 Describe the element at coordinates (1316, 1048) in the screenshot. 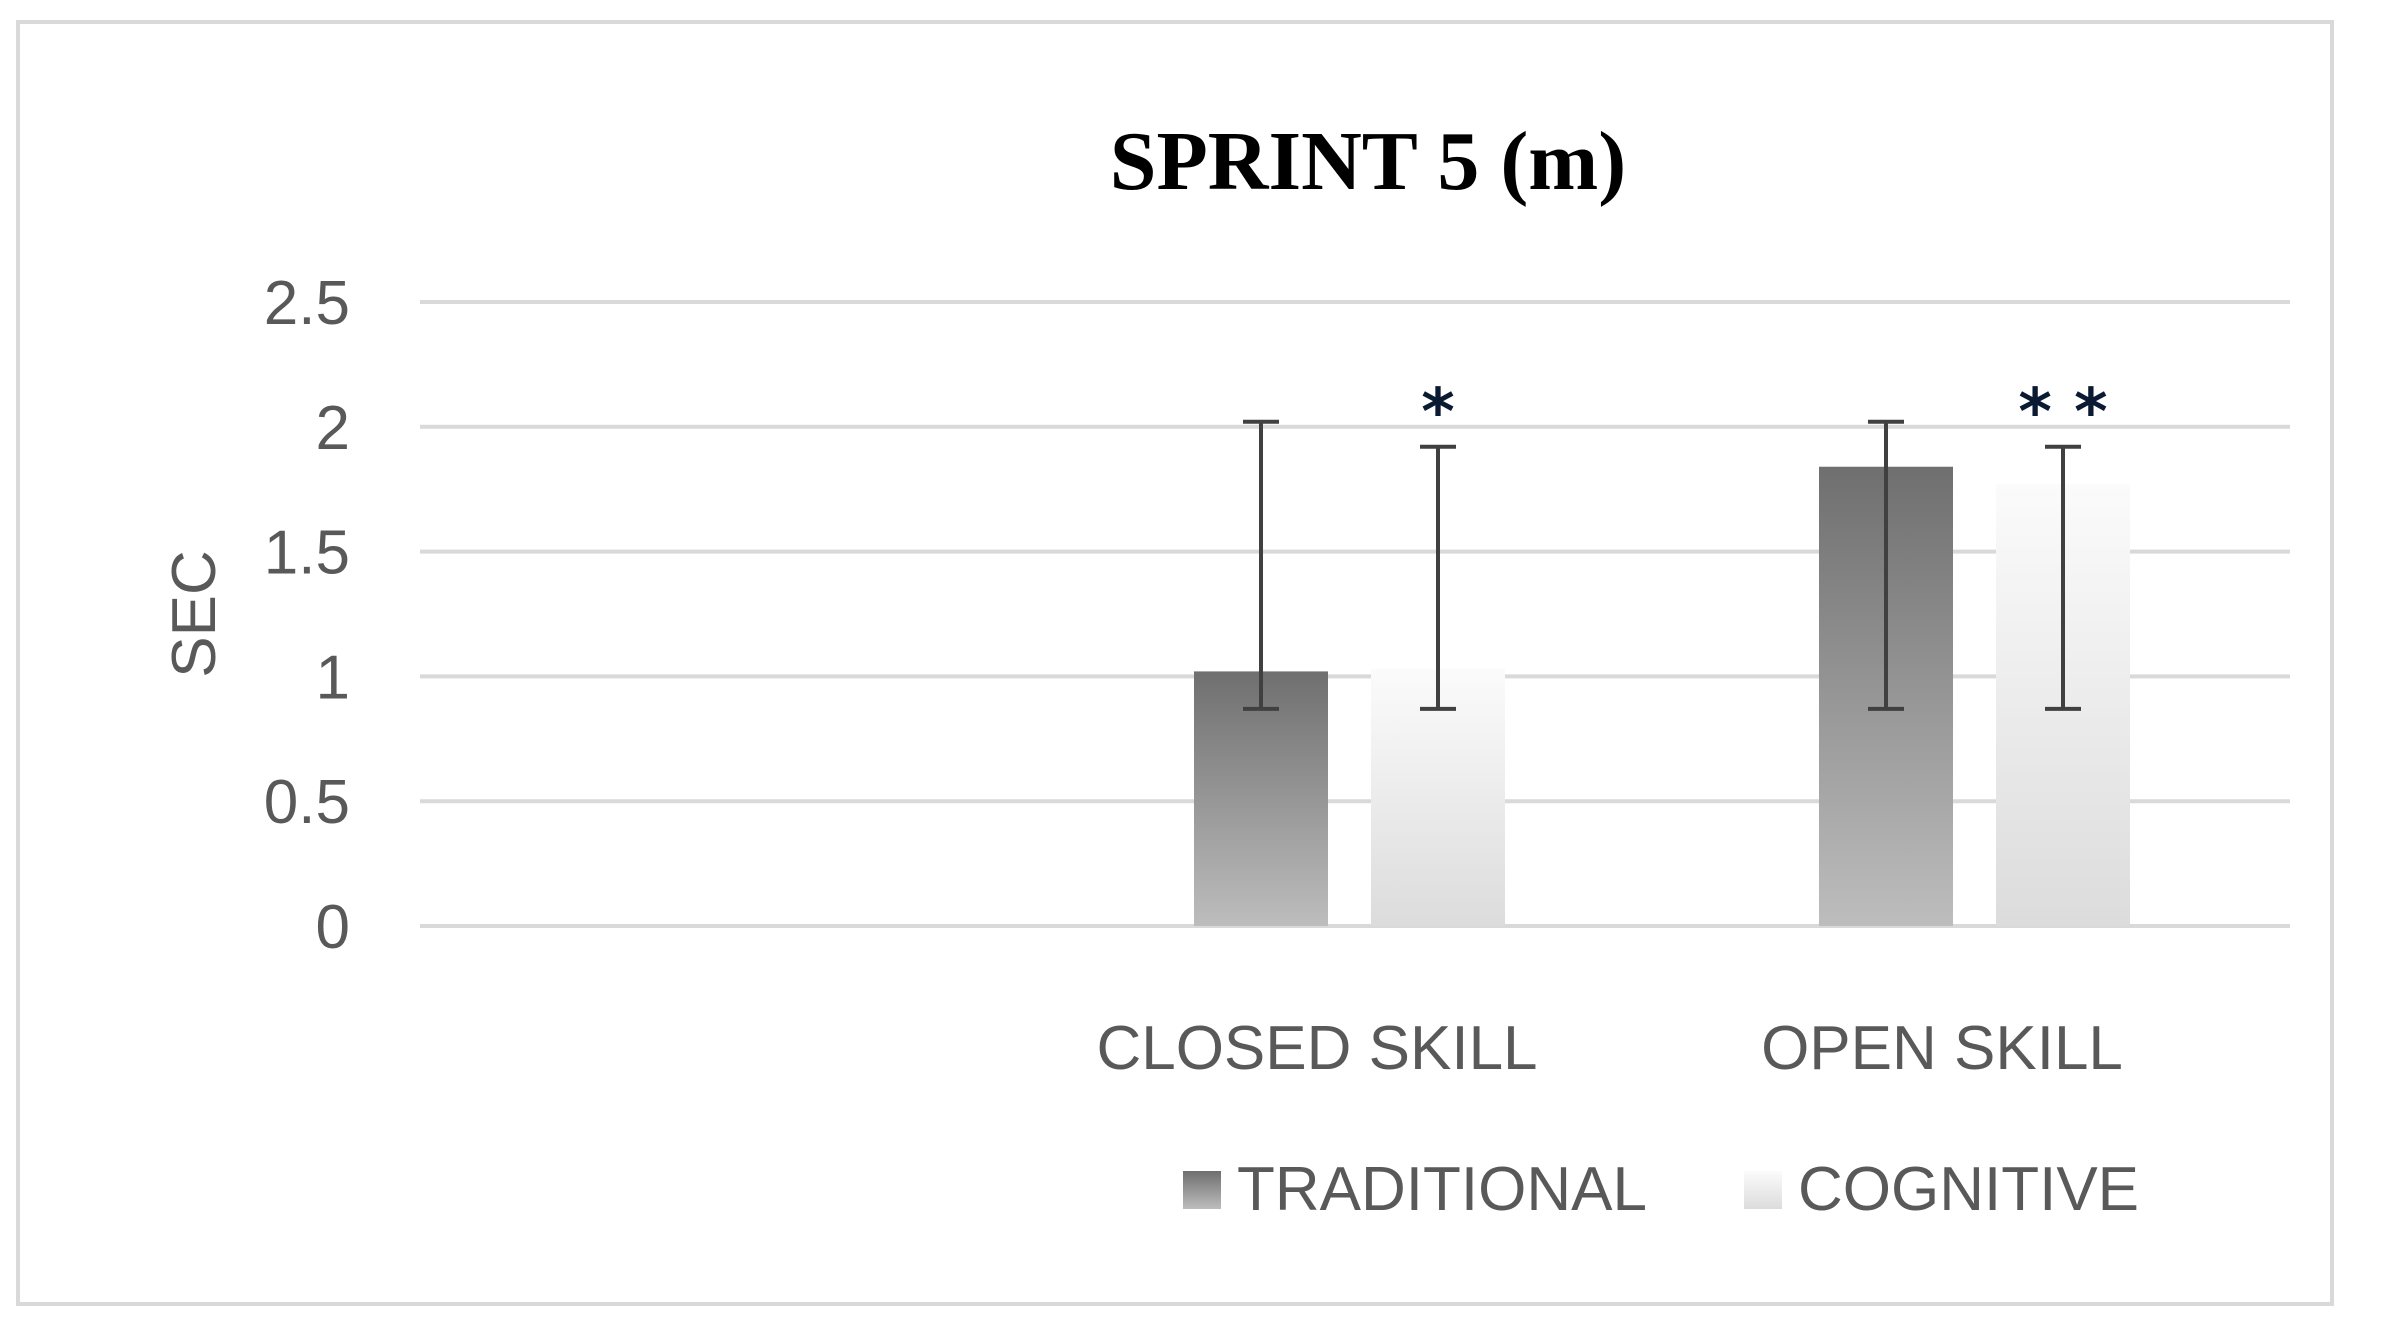

I see `category-label: CLOSED SKILL` at that location.